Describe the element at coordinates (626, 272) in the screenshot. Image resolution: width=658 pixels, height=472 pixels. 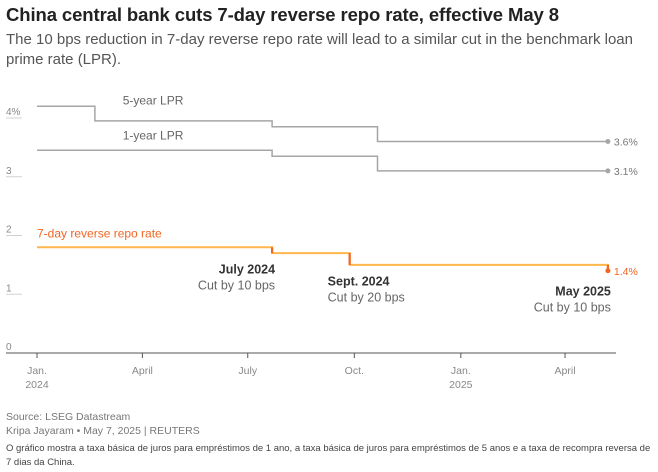
I see `series-end-label: 1.4%` at that location.